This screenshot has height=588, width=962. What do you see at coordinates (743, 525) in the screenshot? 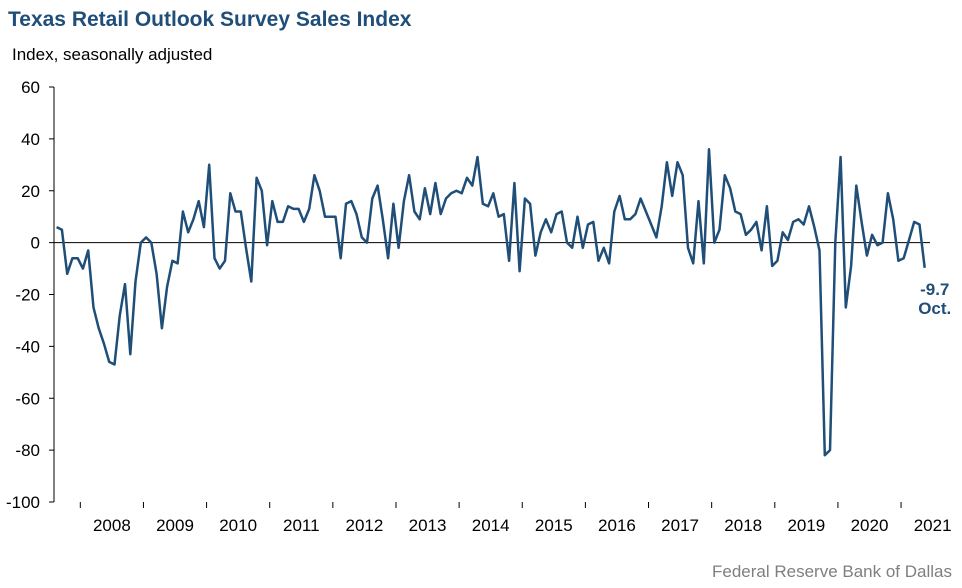
I see `x-tick-label: 2018` at bounding box center [743, 525].